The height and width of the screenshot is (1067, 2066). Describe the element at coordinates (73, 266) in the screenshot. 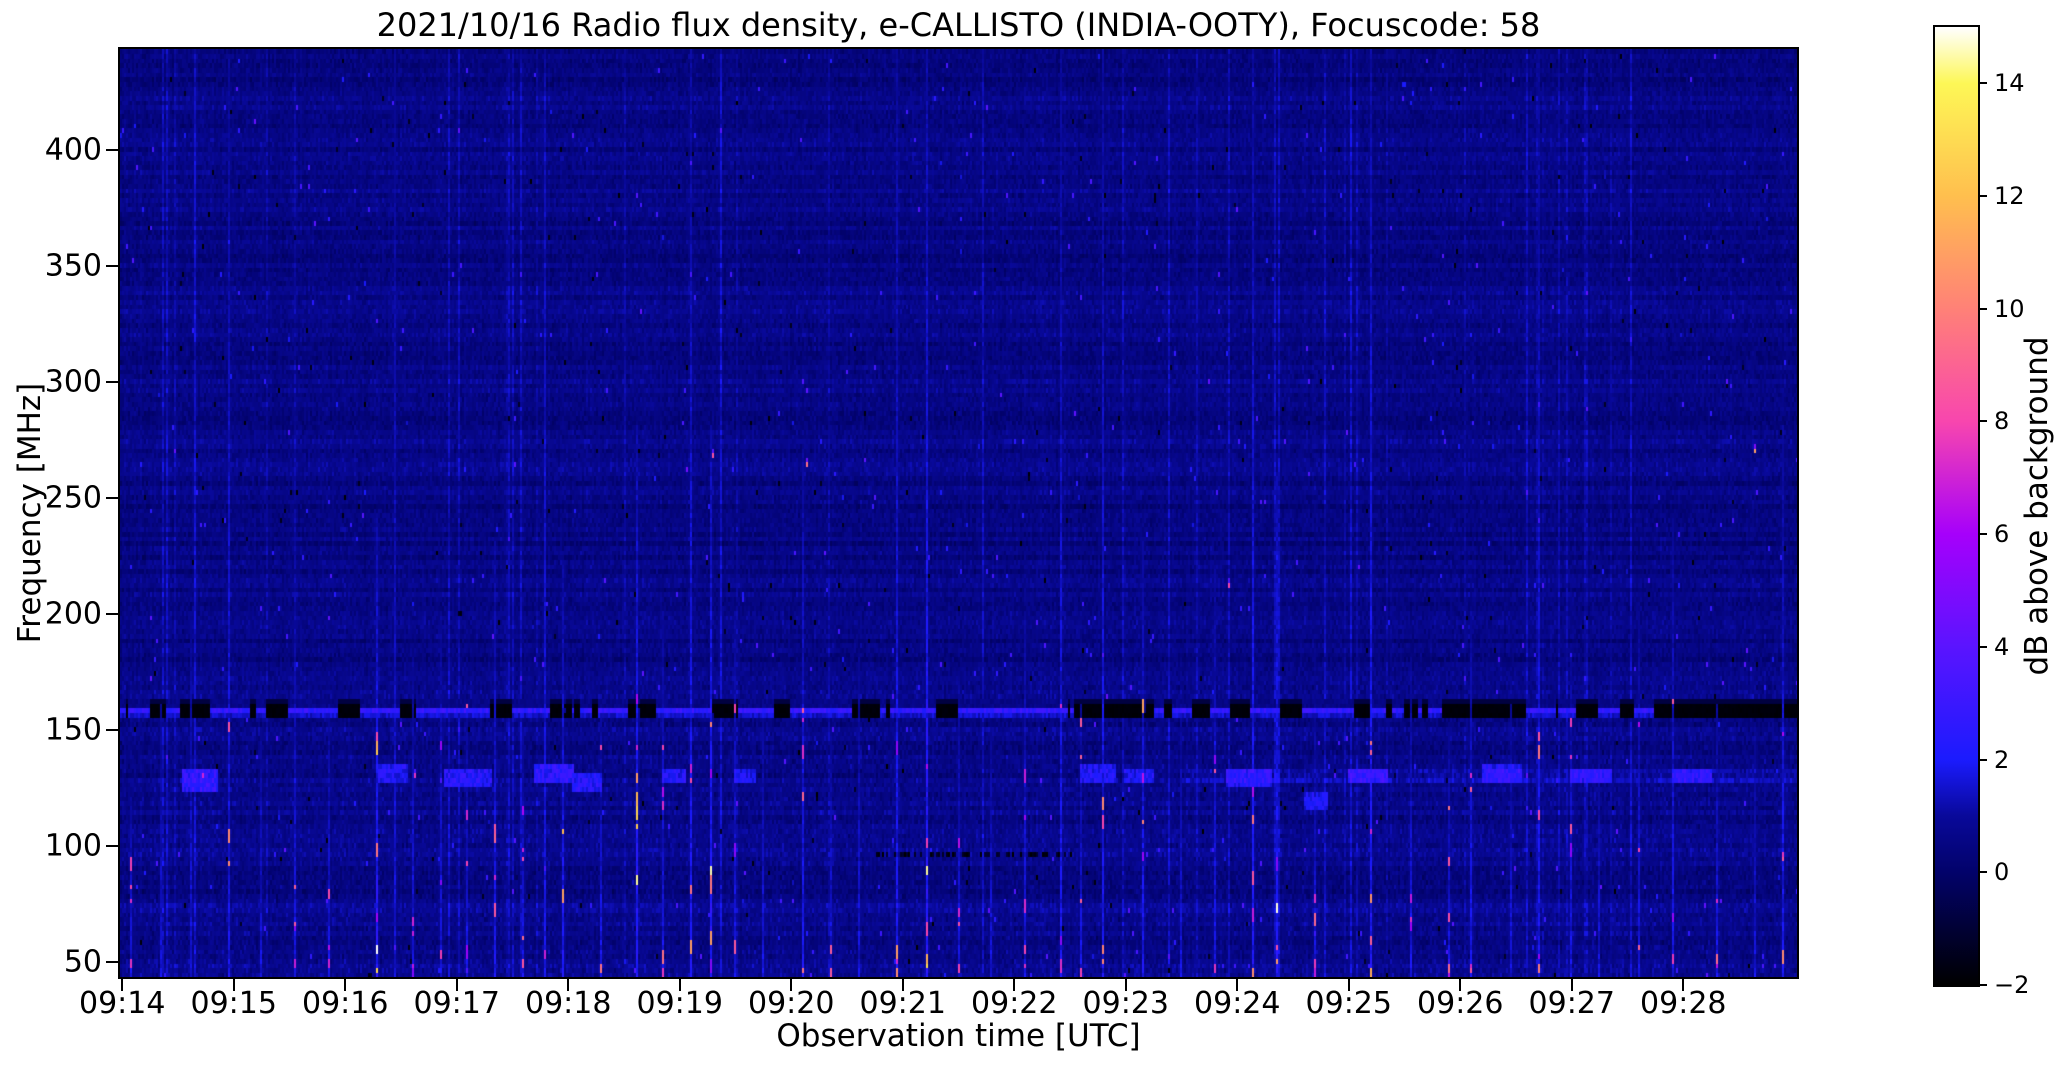

I see `y-tick-label: 350` at that location.